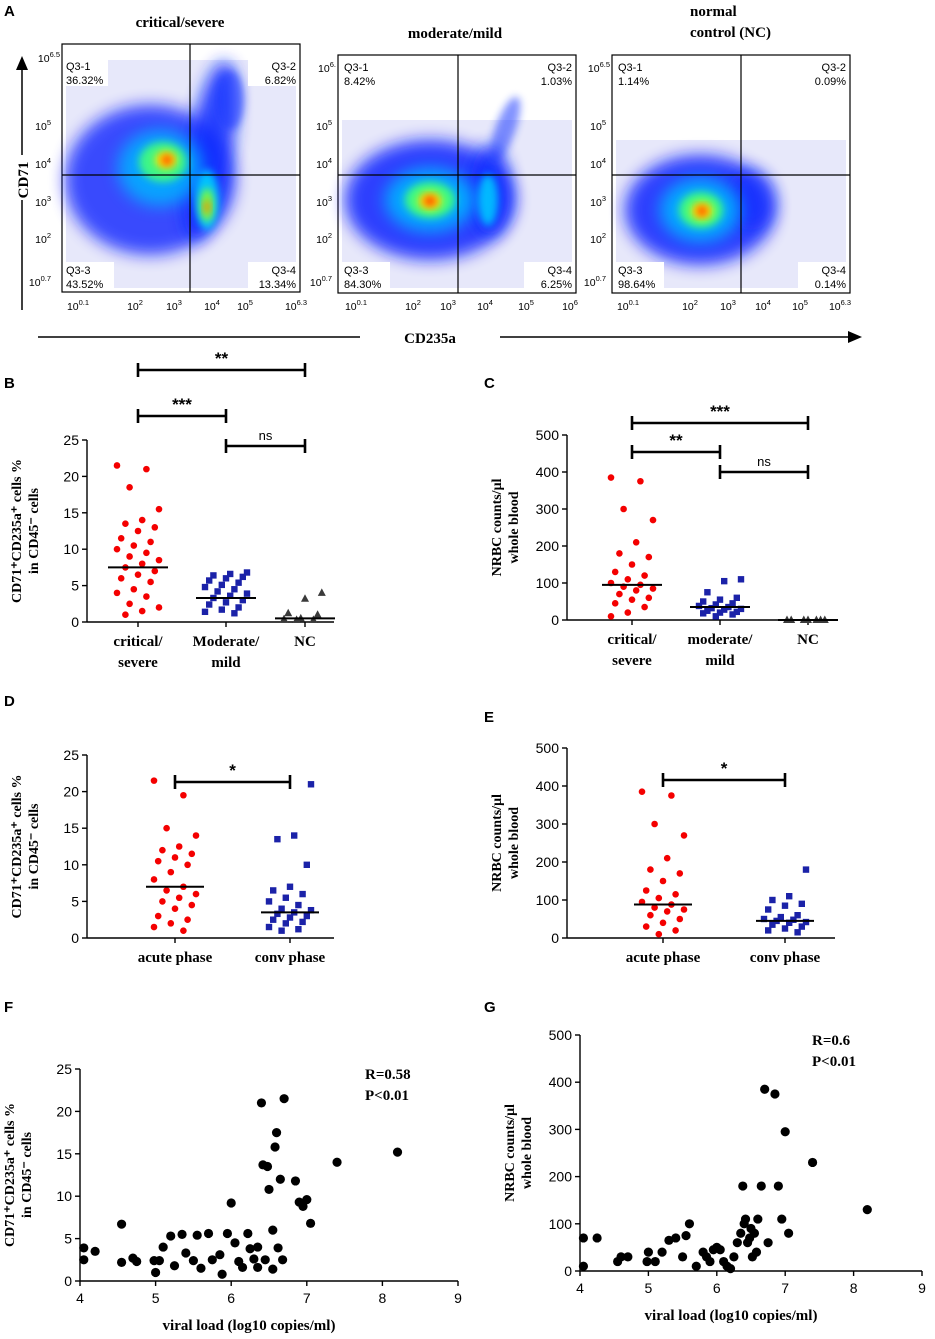 This screenshot has height=1339, width=935. I want to click on y-tick-label: 500, so click(548, 435).